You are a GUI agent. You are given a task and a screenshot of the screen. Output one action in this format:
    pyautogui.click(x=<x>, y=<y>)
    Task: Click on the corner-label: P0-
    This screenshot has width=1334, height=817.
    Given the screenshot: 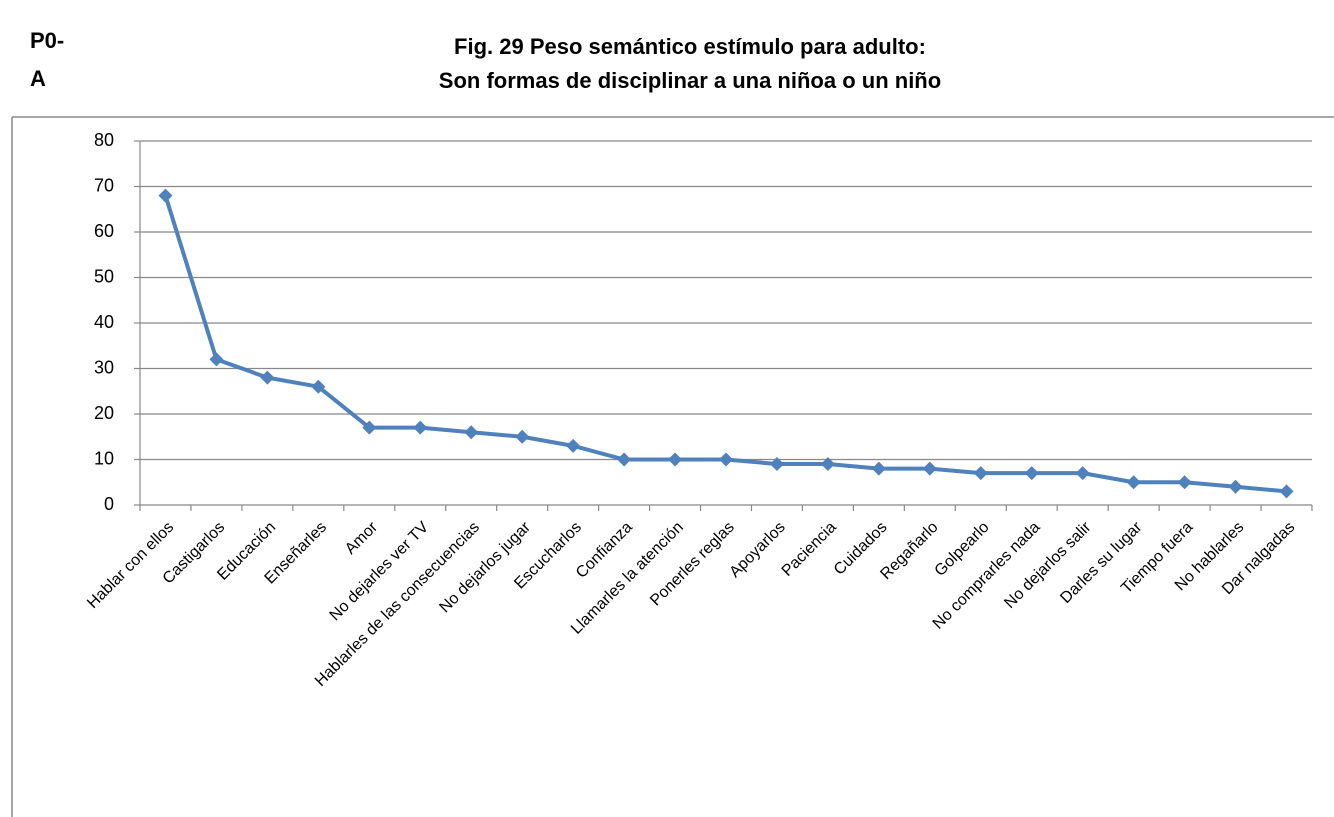 What is the action you would take?
    pyautogui.click(x=47, y=40)
    